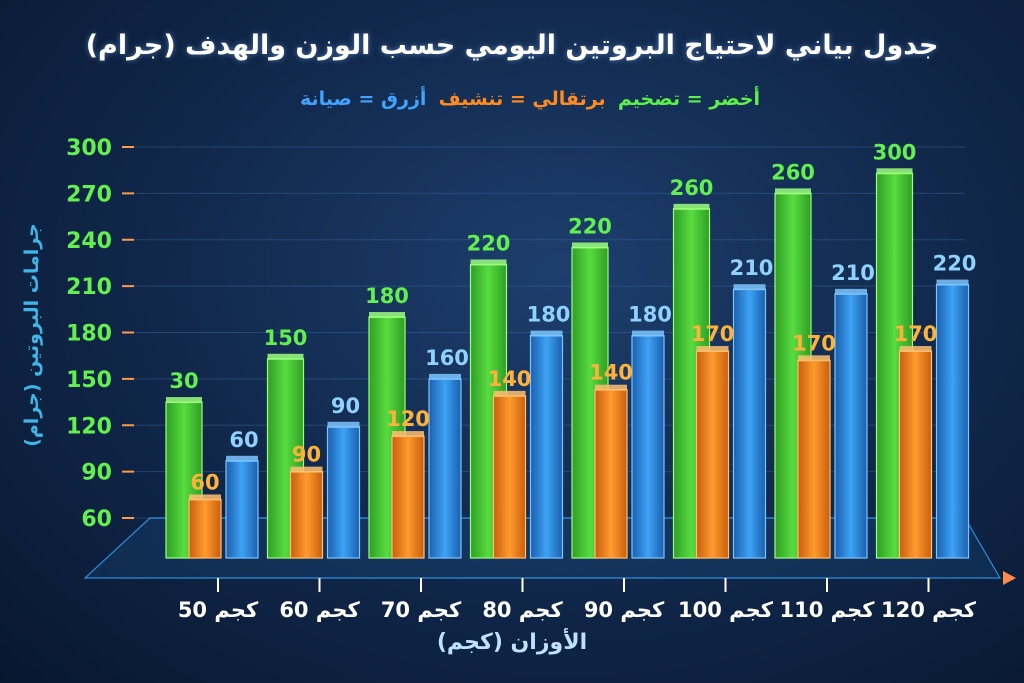 This screenshot has height=683, width=1024. I want to click on x-tick-label: 70 كجم, so click(421, 610).